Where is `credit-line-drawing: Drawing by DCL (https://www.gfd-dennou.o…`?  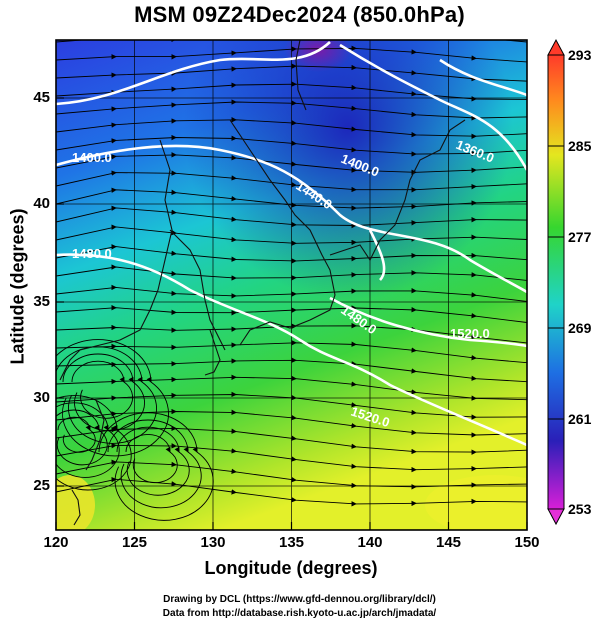
credit-line-drawing: Drawing by DCL (https://www.gfd-dennou.o… is located at coordinates (299, 599).